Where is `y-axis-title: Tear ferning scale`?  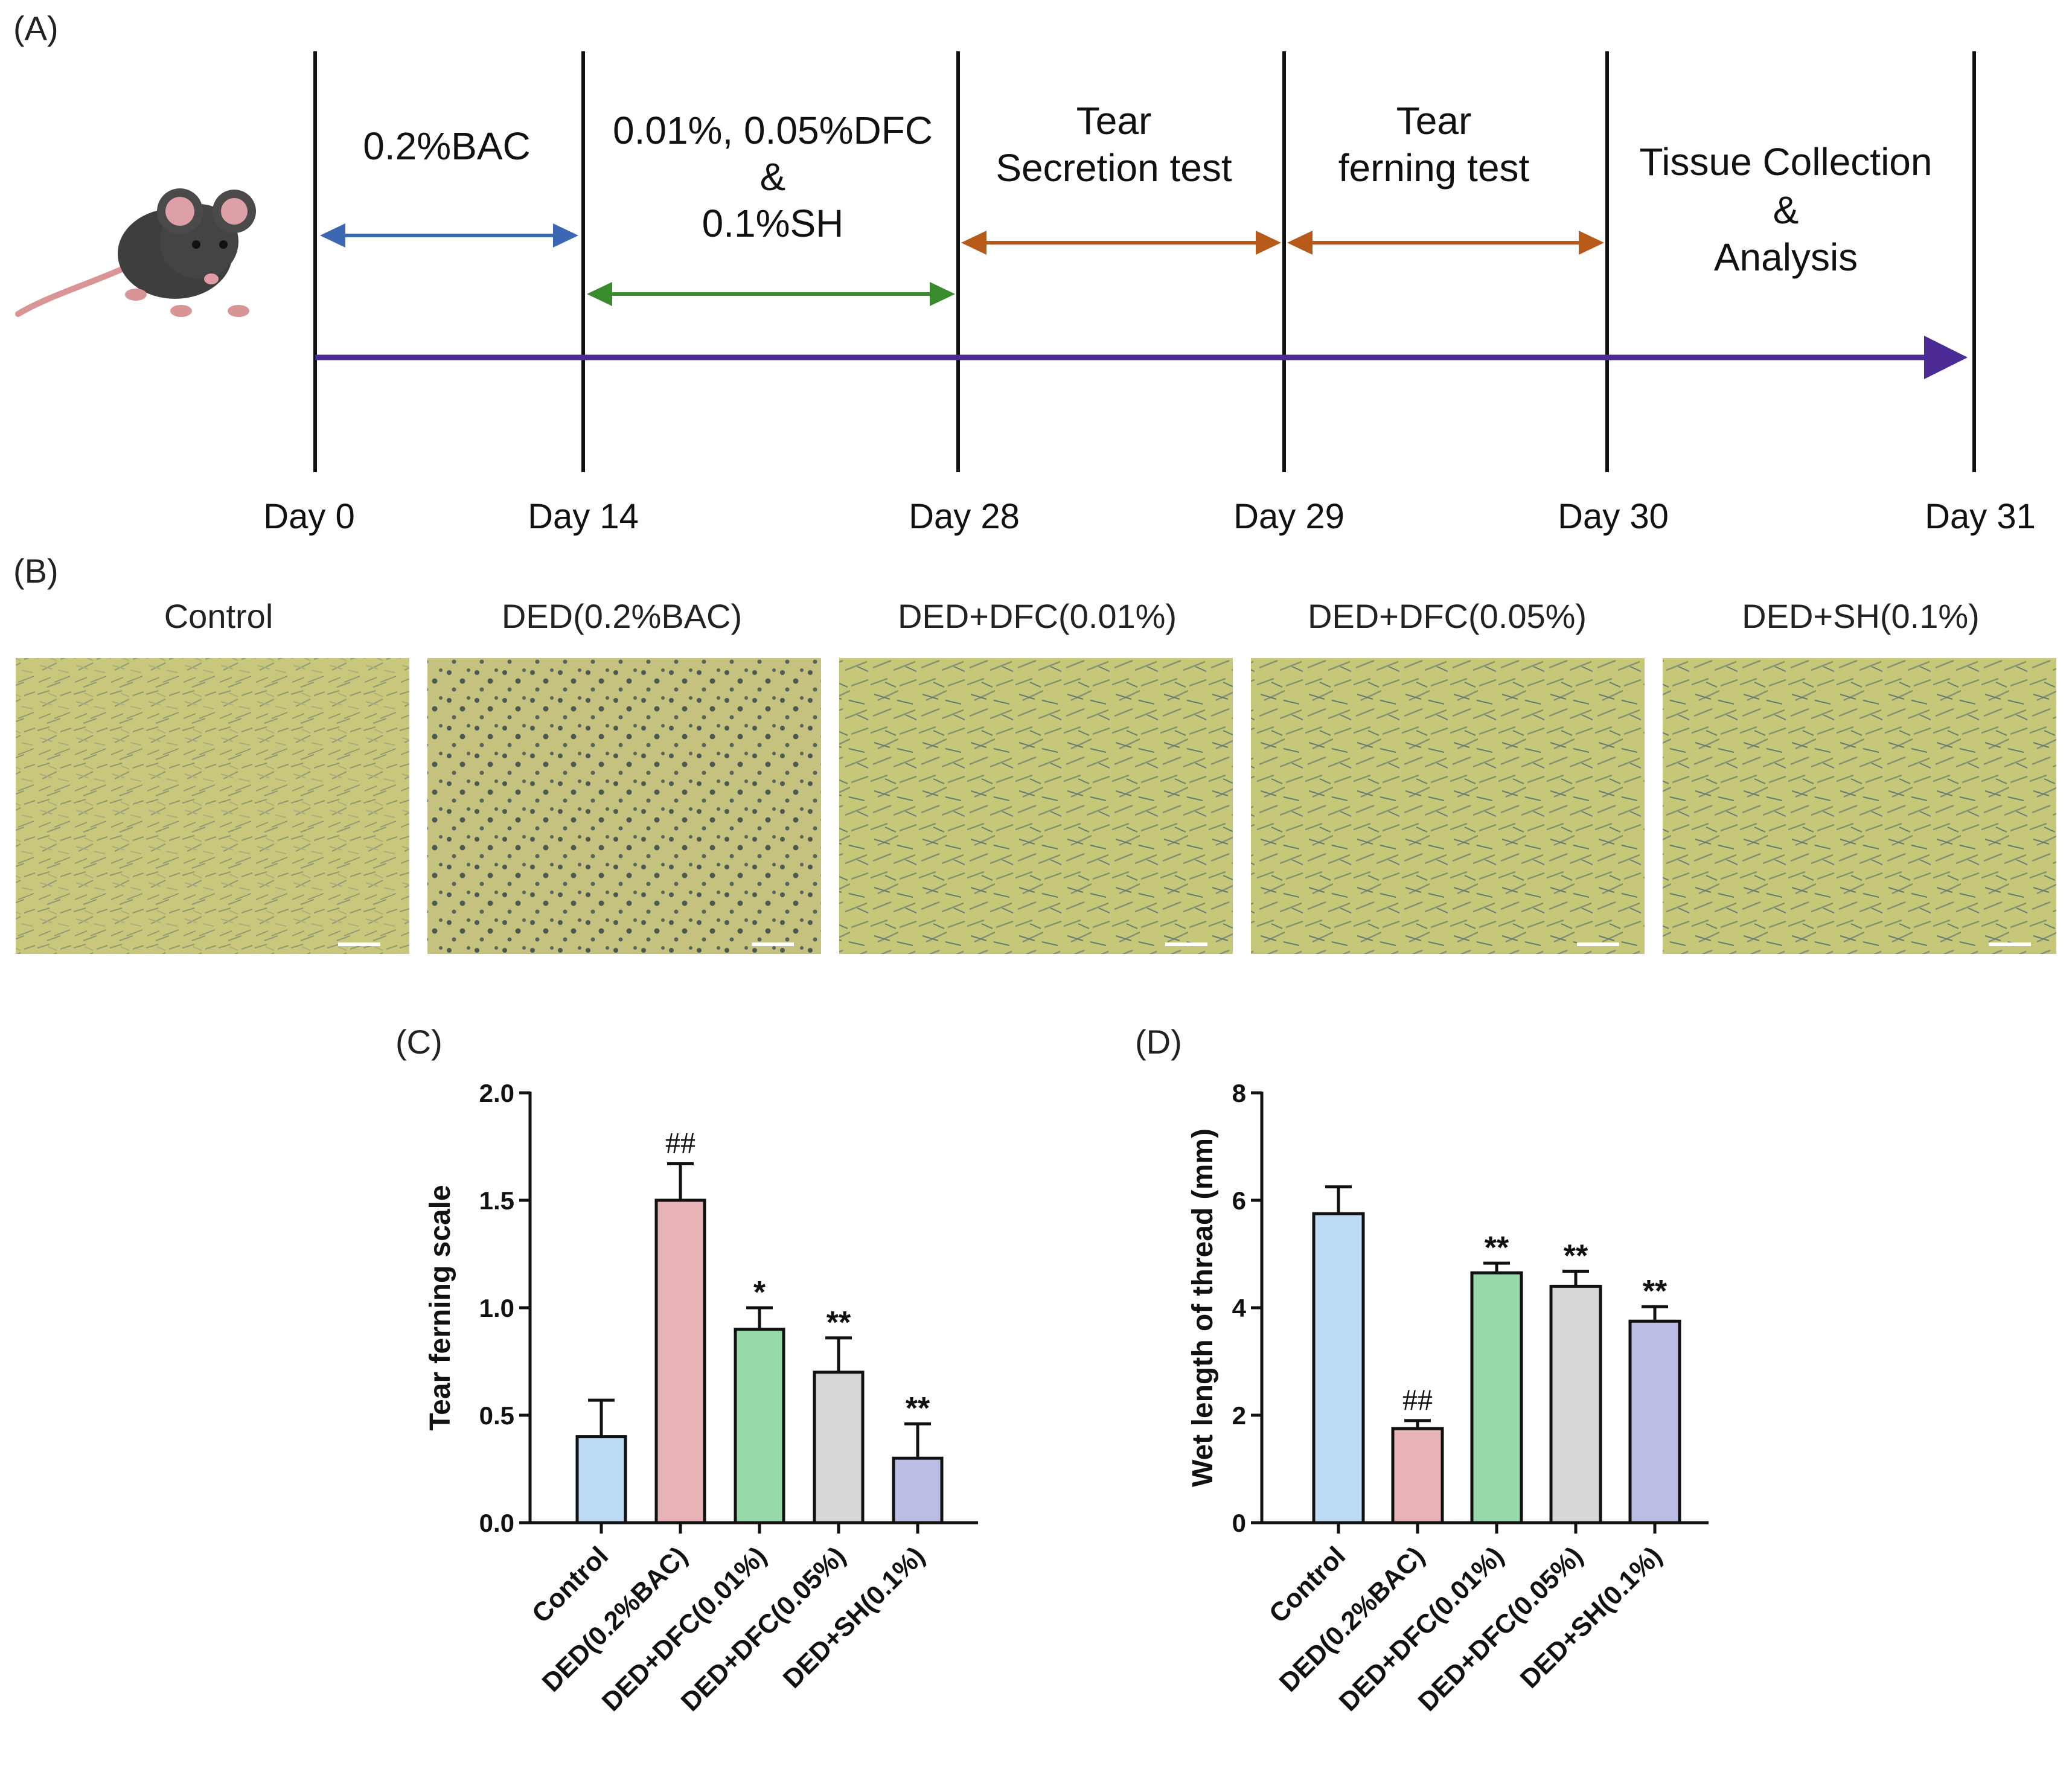
y-axis-title: Tear ferning scale is located at coordinates (440, 1307).